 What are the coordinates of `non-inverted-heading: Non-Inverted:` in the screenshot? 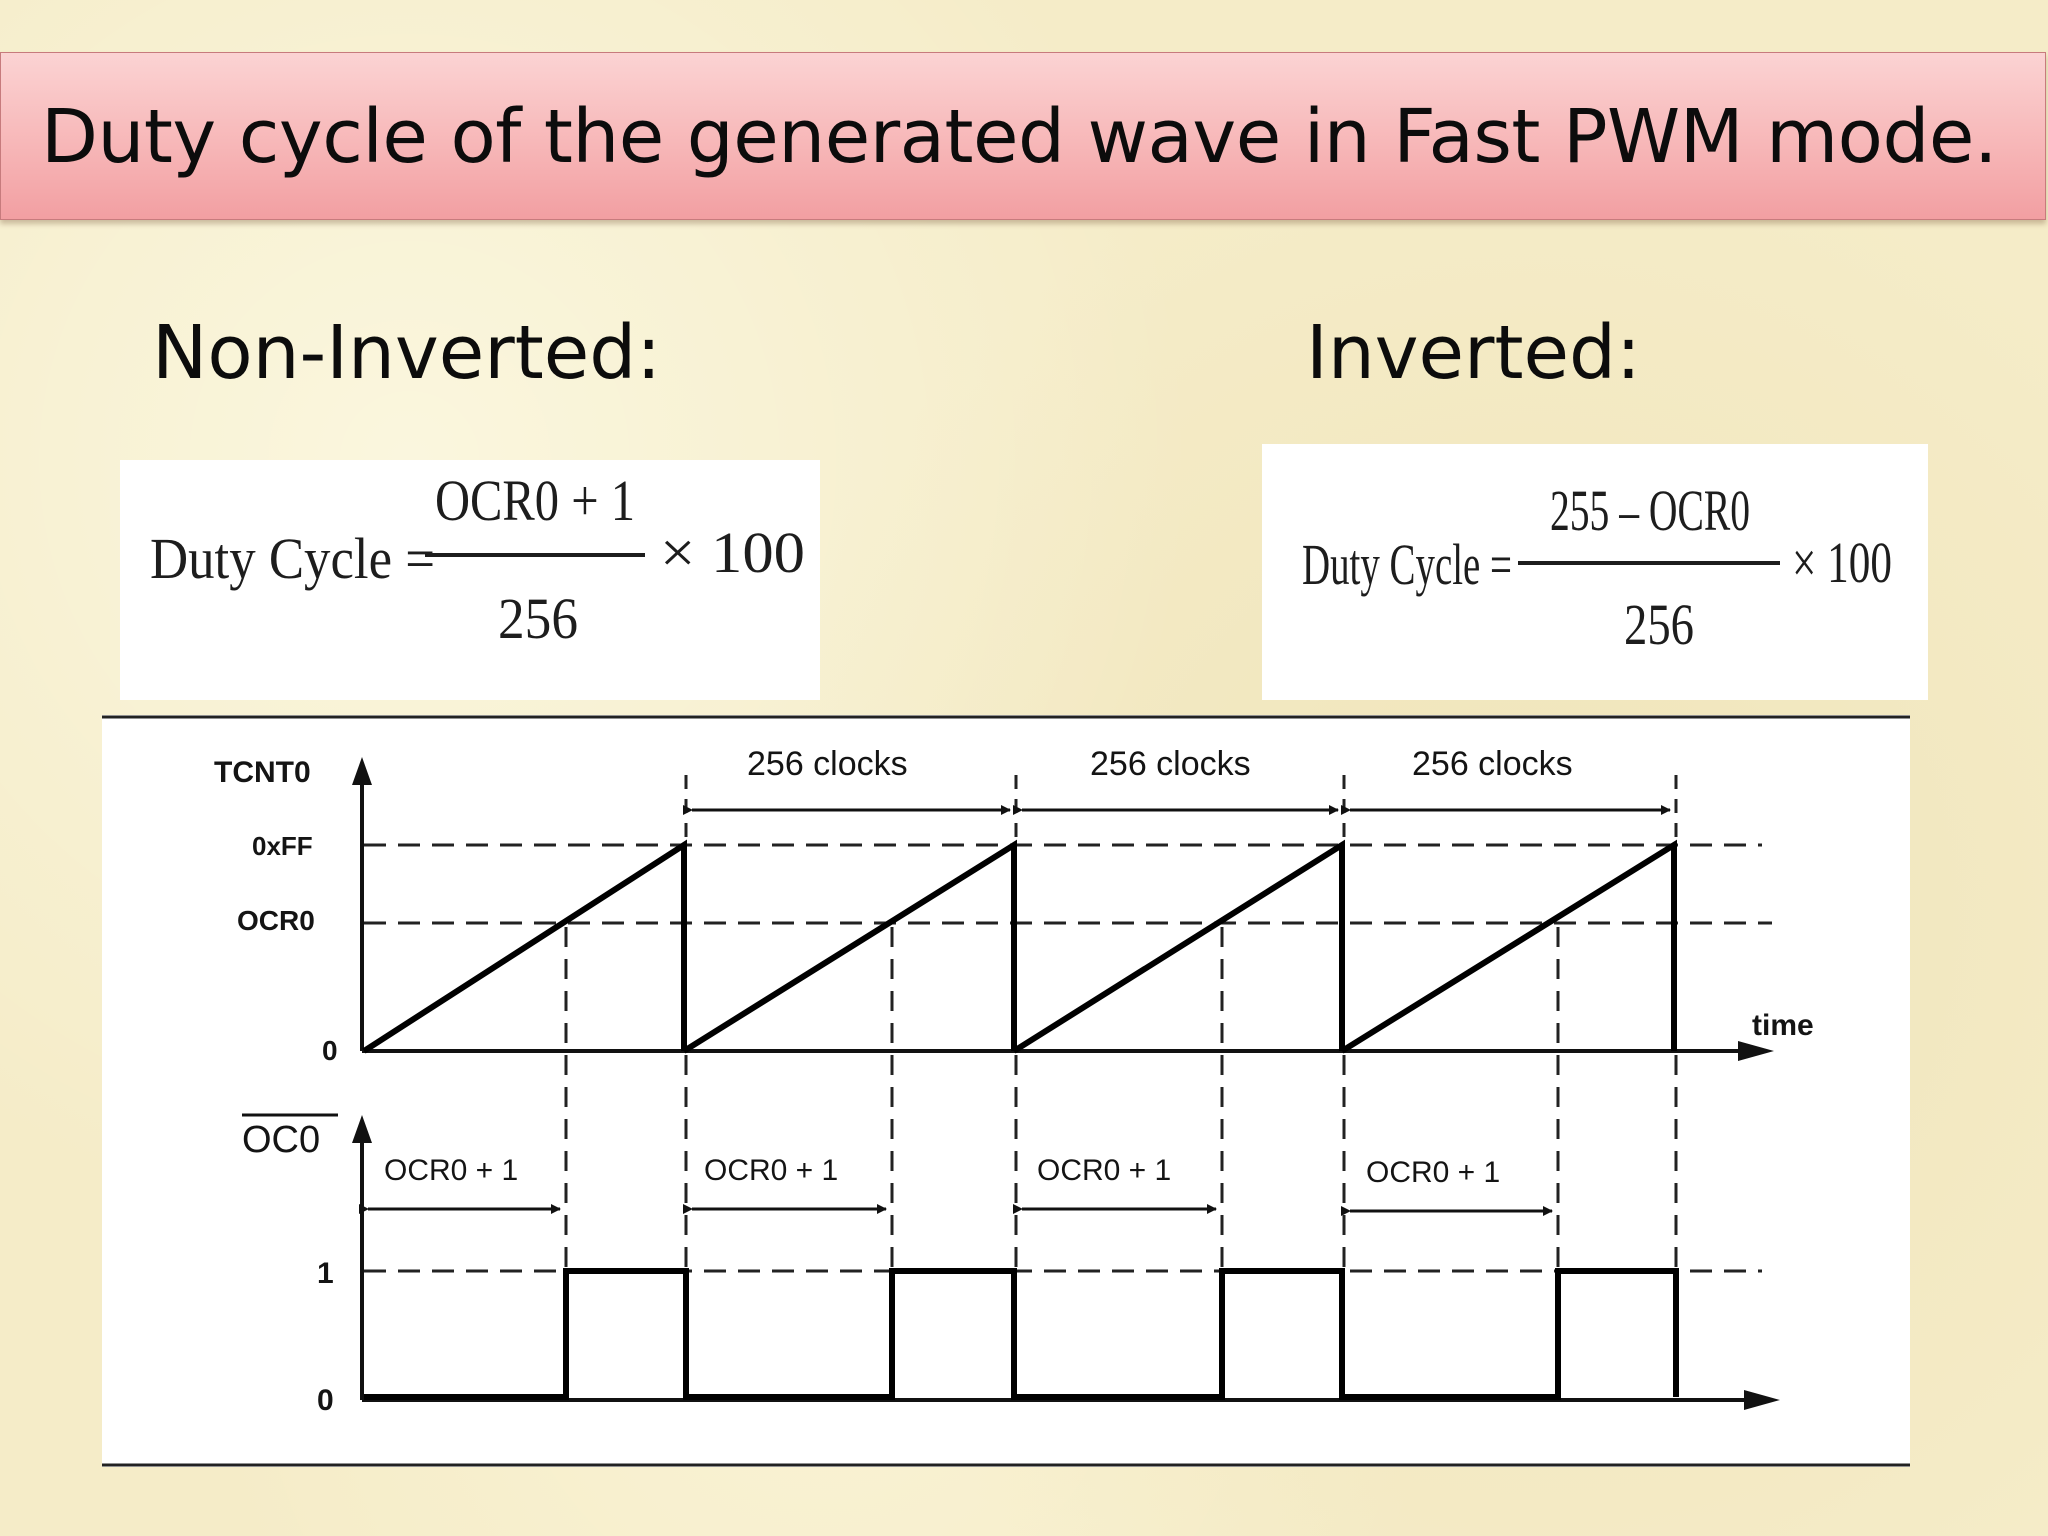 It's located at (407, 353).